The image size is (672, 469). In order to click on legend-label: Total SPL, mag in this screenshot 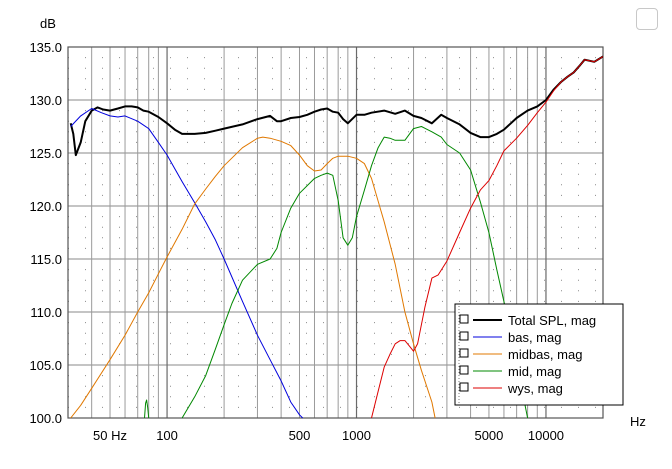, I will do `click(552, 320)`.